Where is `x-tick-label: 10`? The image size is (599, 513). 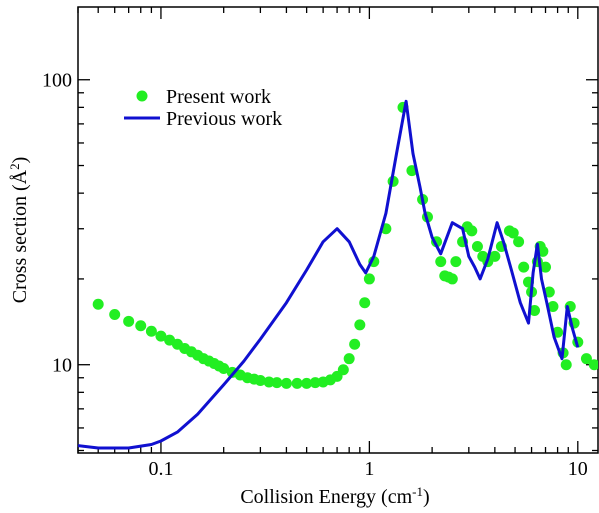
x-tick-label: 10 is located at coordinates (578, 469).